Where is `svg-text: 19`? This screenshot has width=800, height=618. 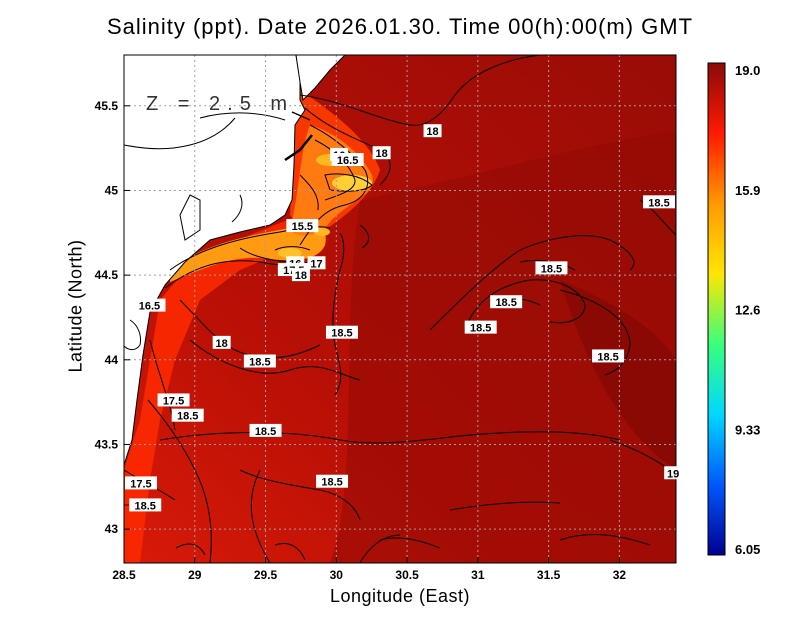
svg-text: 19 is located at coordinates (673, 474).